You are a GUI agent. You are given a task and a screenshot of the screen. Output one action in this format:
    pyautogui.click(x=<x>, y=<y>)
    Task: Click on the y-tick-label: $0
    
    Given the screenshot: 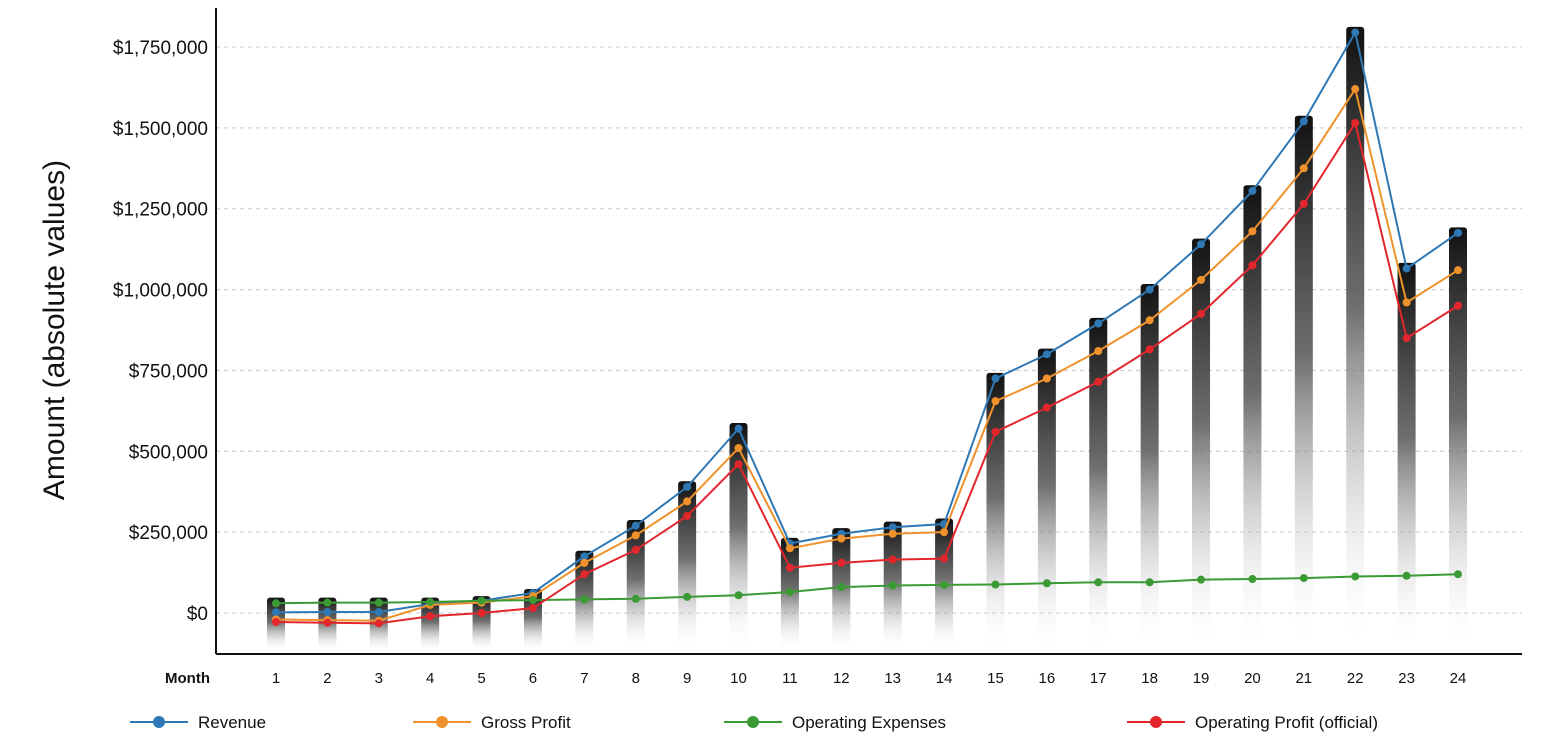 What is the action you would take?
    pyautogui.click(x=197, y=614)
    